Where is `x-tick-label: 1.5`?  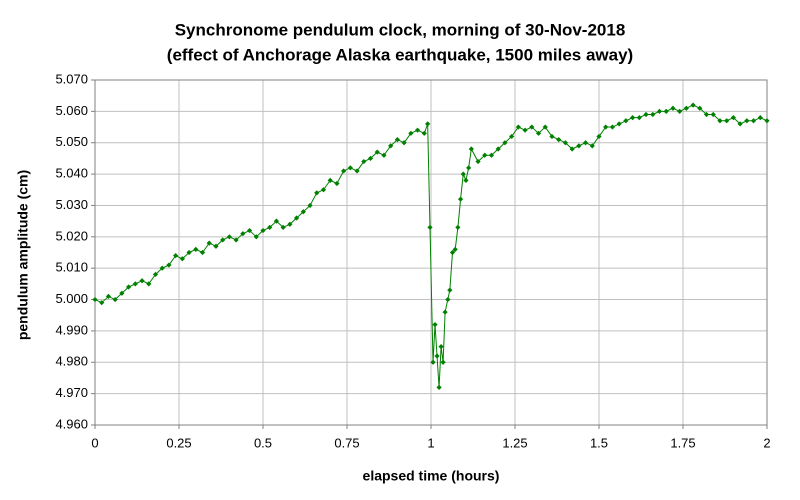
x-tick-label: 1.5 is located at coordinates (599, 442).